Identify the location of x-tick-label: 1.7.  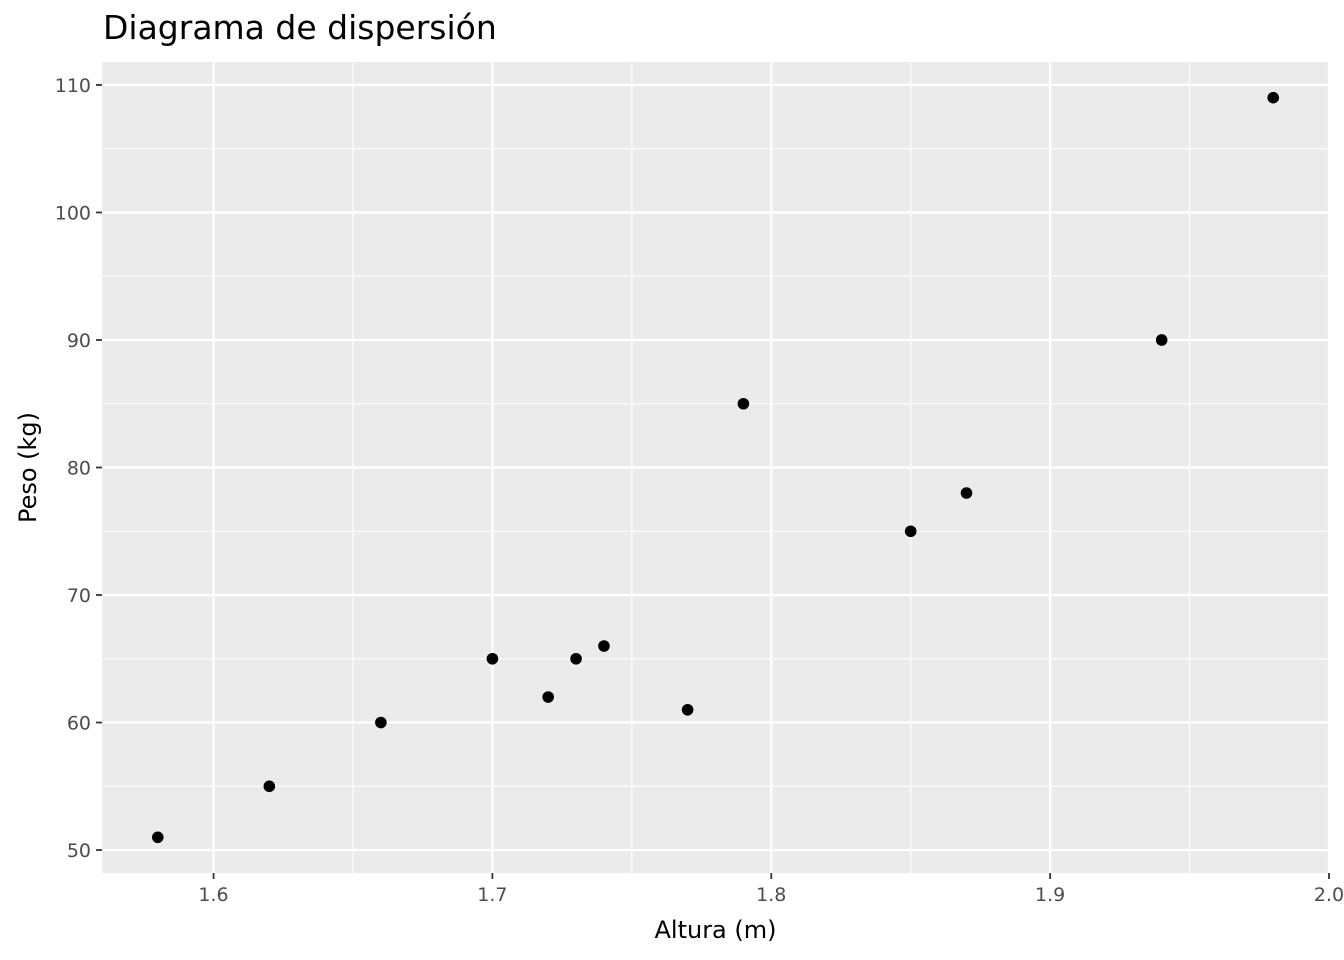
(492, 895).